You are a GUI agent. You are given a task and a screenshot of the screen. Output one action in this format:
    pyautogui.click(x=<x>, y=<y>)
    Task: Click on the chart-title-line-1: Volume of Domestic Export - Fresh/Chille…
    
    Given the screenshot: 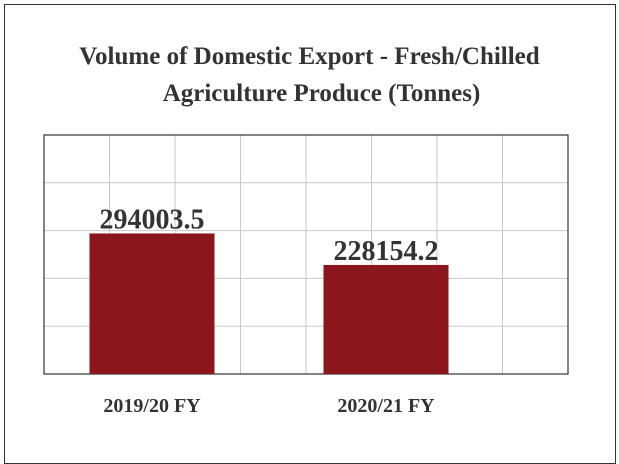 What is the action you would take?
    pyautogui.click(x=309, y=56)
    